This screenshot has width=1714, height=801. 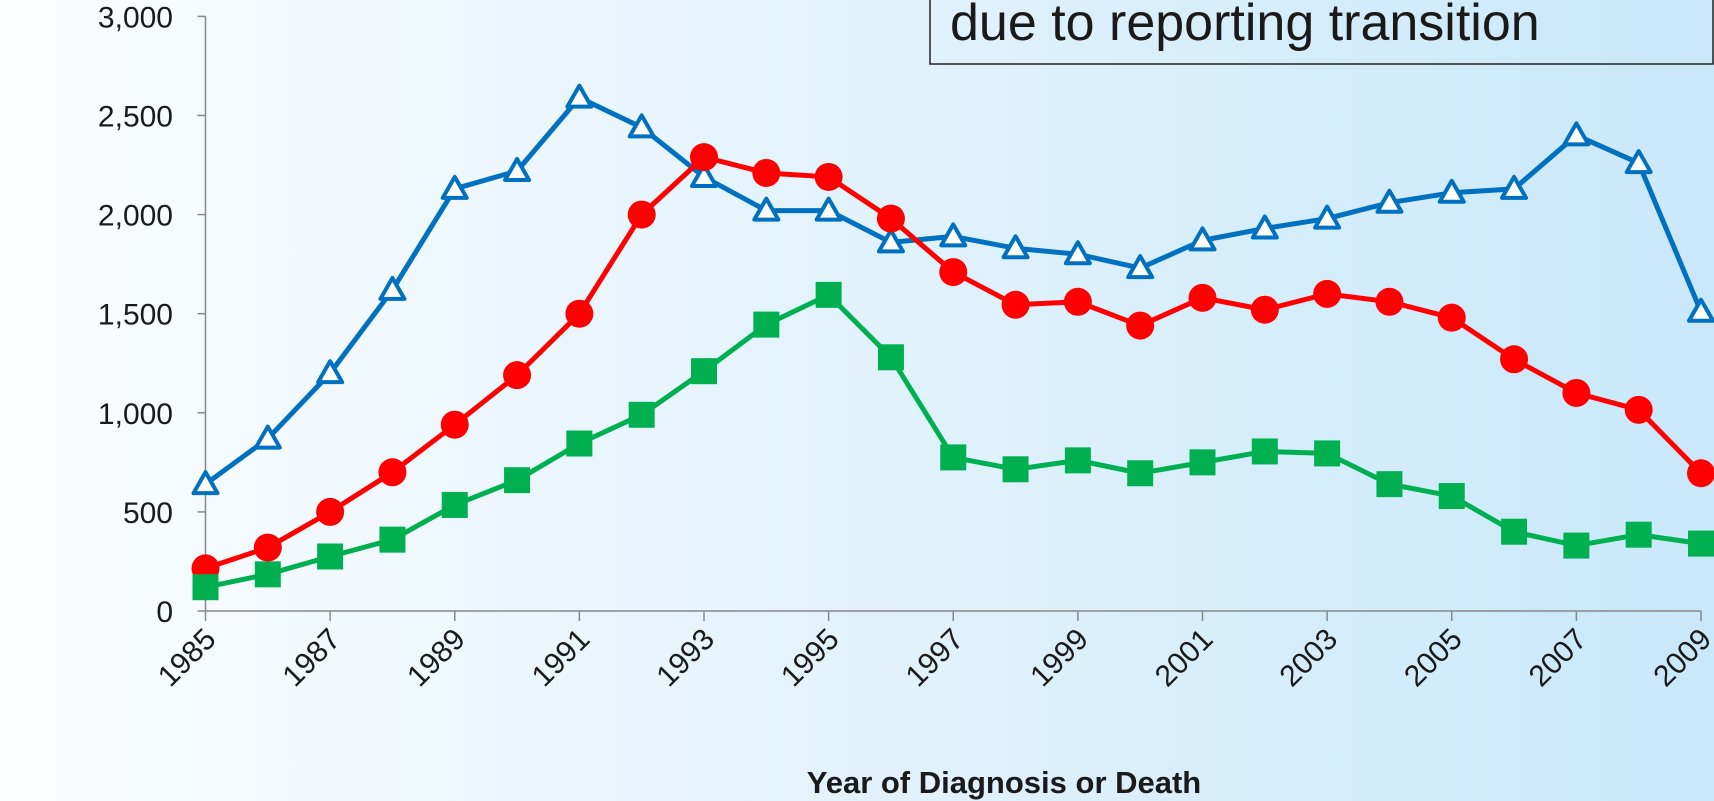 I want to click on y-tick-label: 500, so click(x=148, y=513).